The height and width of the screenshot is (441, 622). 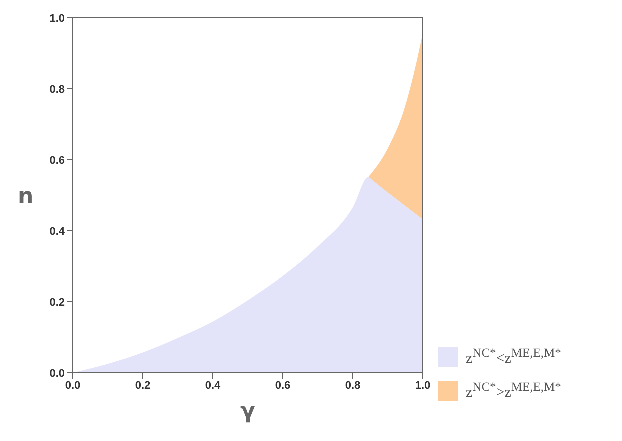 I want to click on y-tick-label: 0.8, so click(x=57, y=90).